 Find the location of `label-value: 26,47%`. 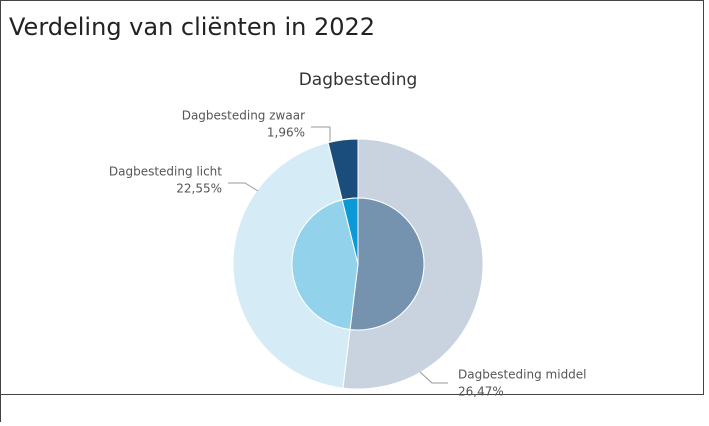

label-value: 26,47% is located at coordinates (481, 392).